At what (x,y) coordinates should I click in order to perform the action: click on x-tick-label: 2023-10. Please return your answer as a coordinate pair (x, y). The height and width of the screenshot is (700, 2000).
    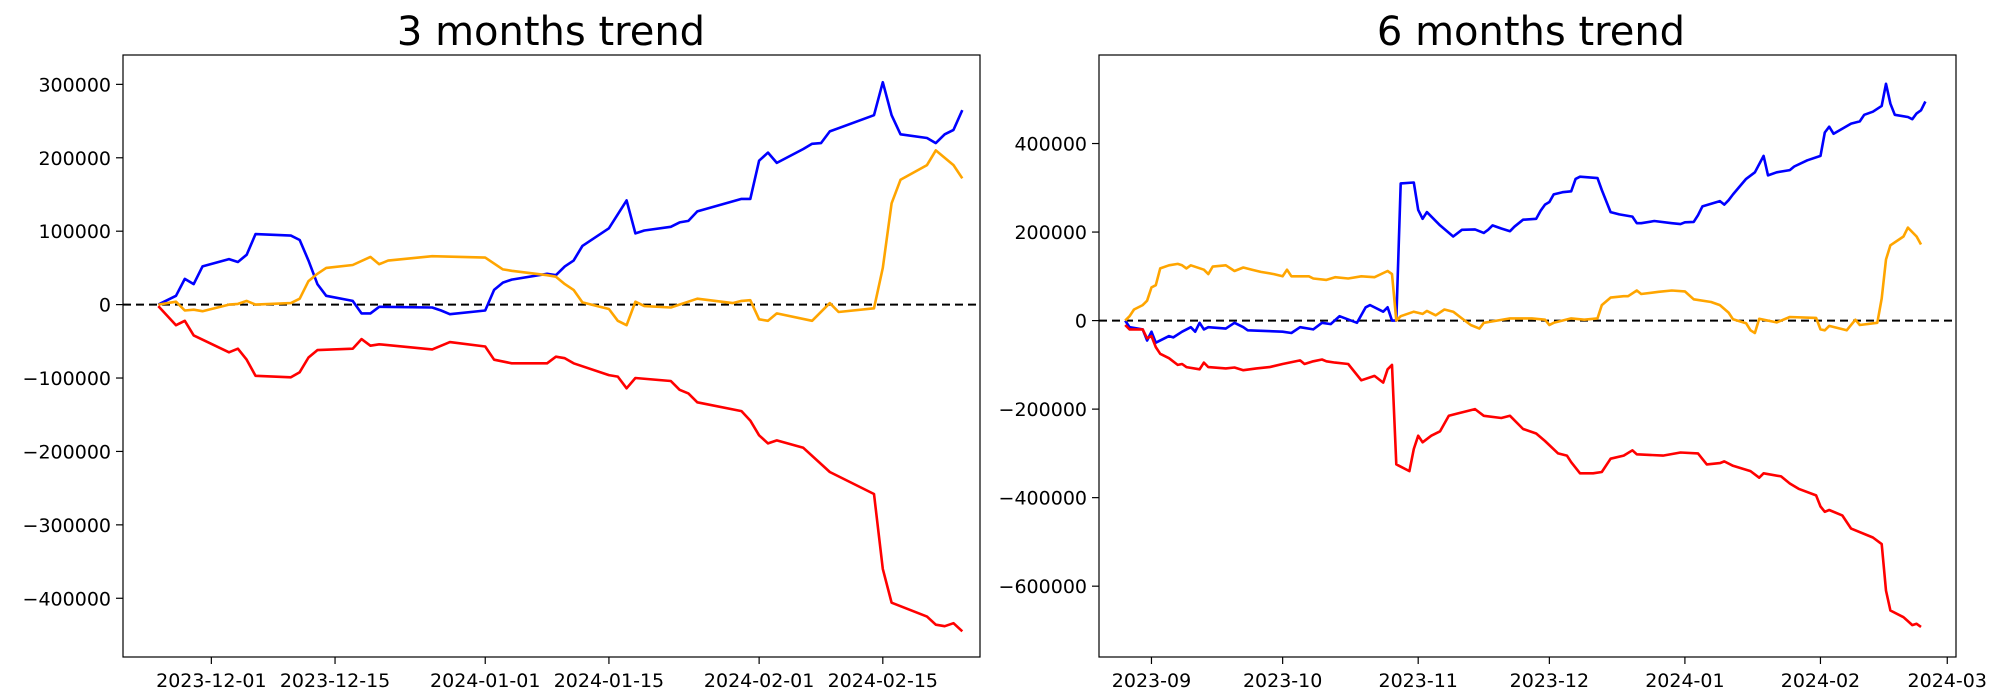
    Looking at the image, I should click on (1282, 681).